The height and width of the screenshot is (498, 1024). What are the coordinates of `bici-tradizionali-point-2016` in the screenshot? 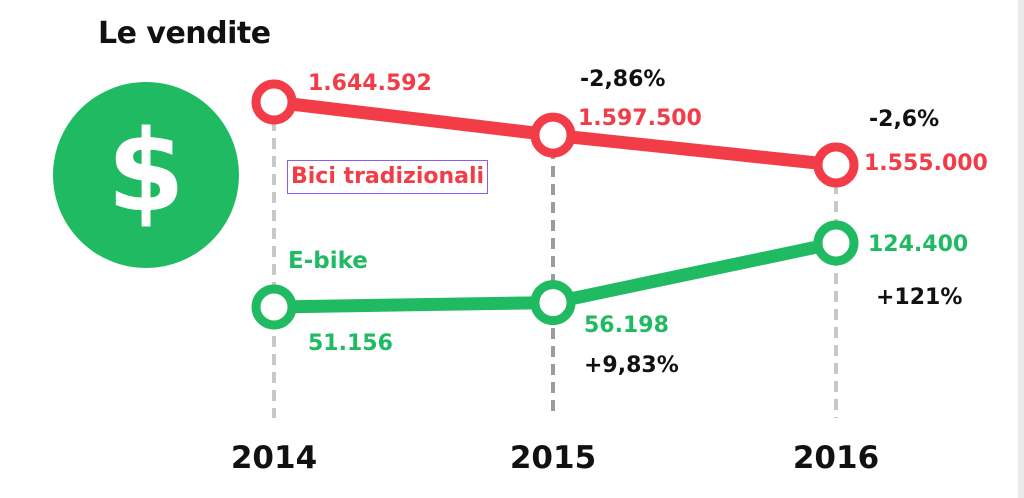 It's located at (836, 165).